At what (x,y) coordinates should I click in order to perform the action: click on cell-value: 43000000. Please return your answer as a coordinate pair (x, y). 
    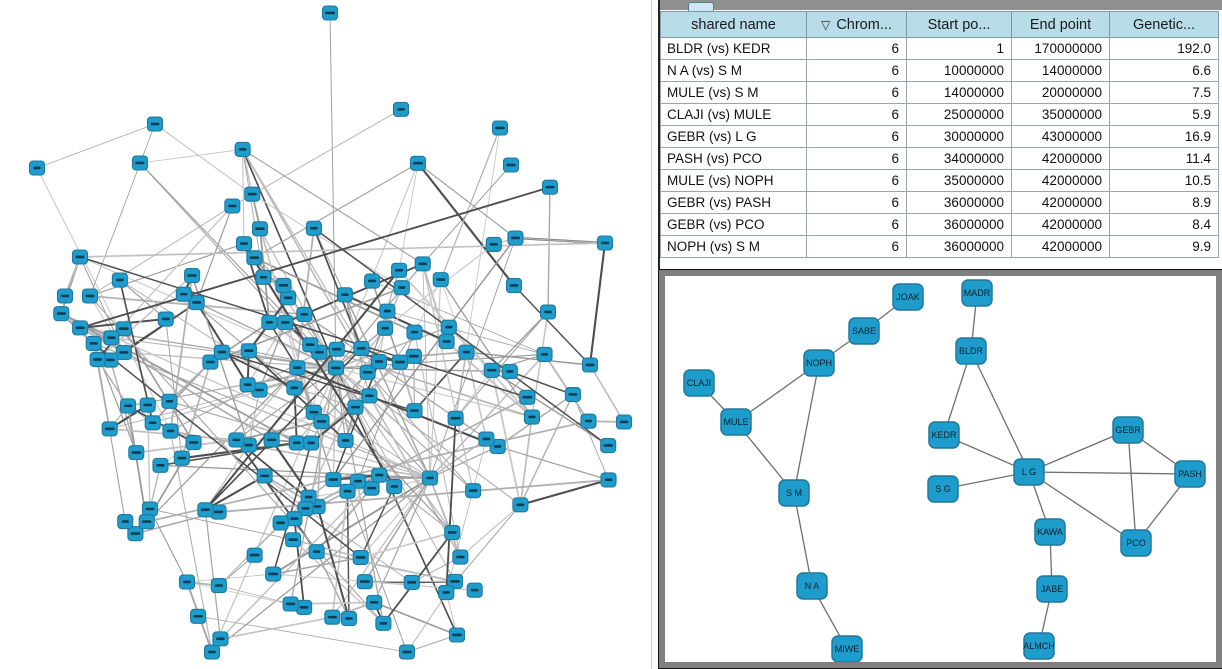
    Looking at the image, I should click on (1060, 136).